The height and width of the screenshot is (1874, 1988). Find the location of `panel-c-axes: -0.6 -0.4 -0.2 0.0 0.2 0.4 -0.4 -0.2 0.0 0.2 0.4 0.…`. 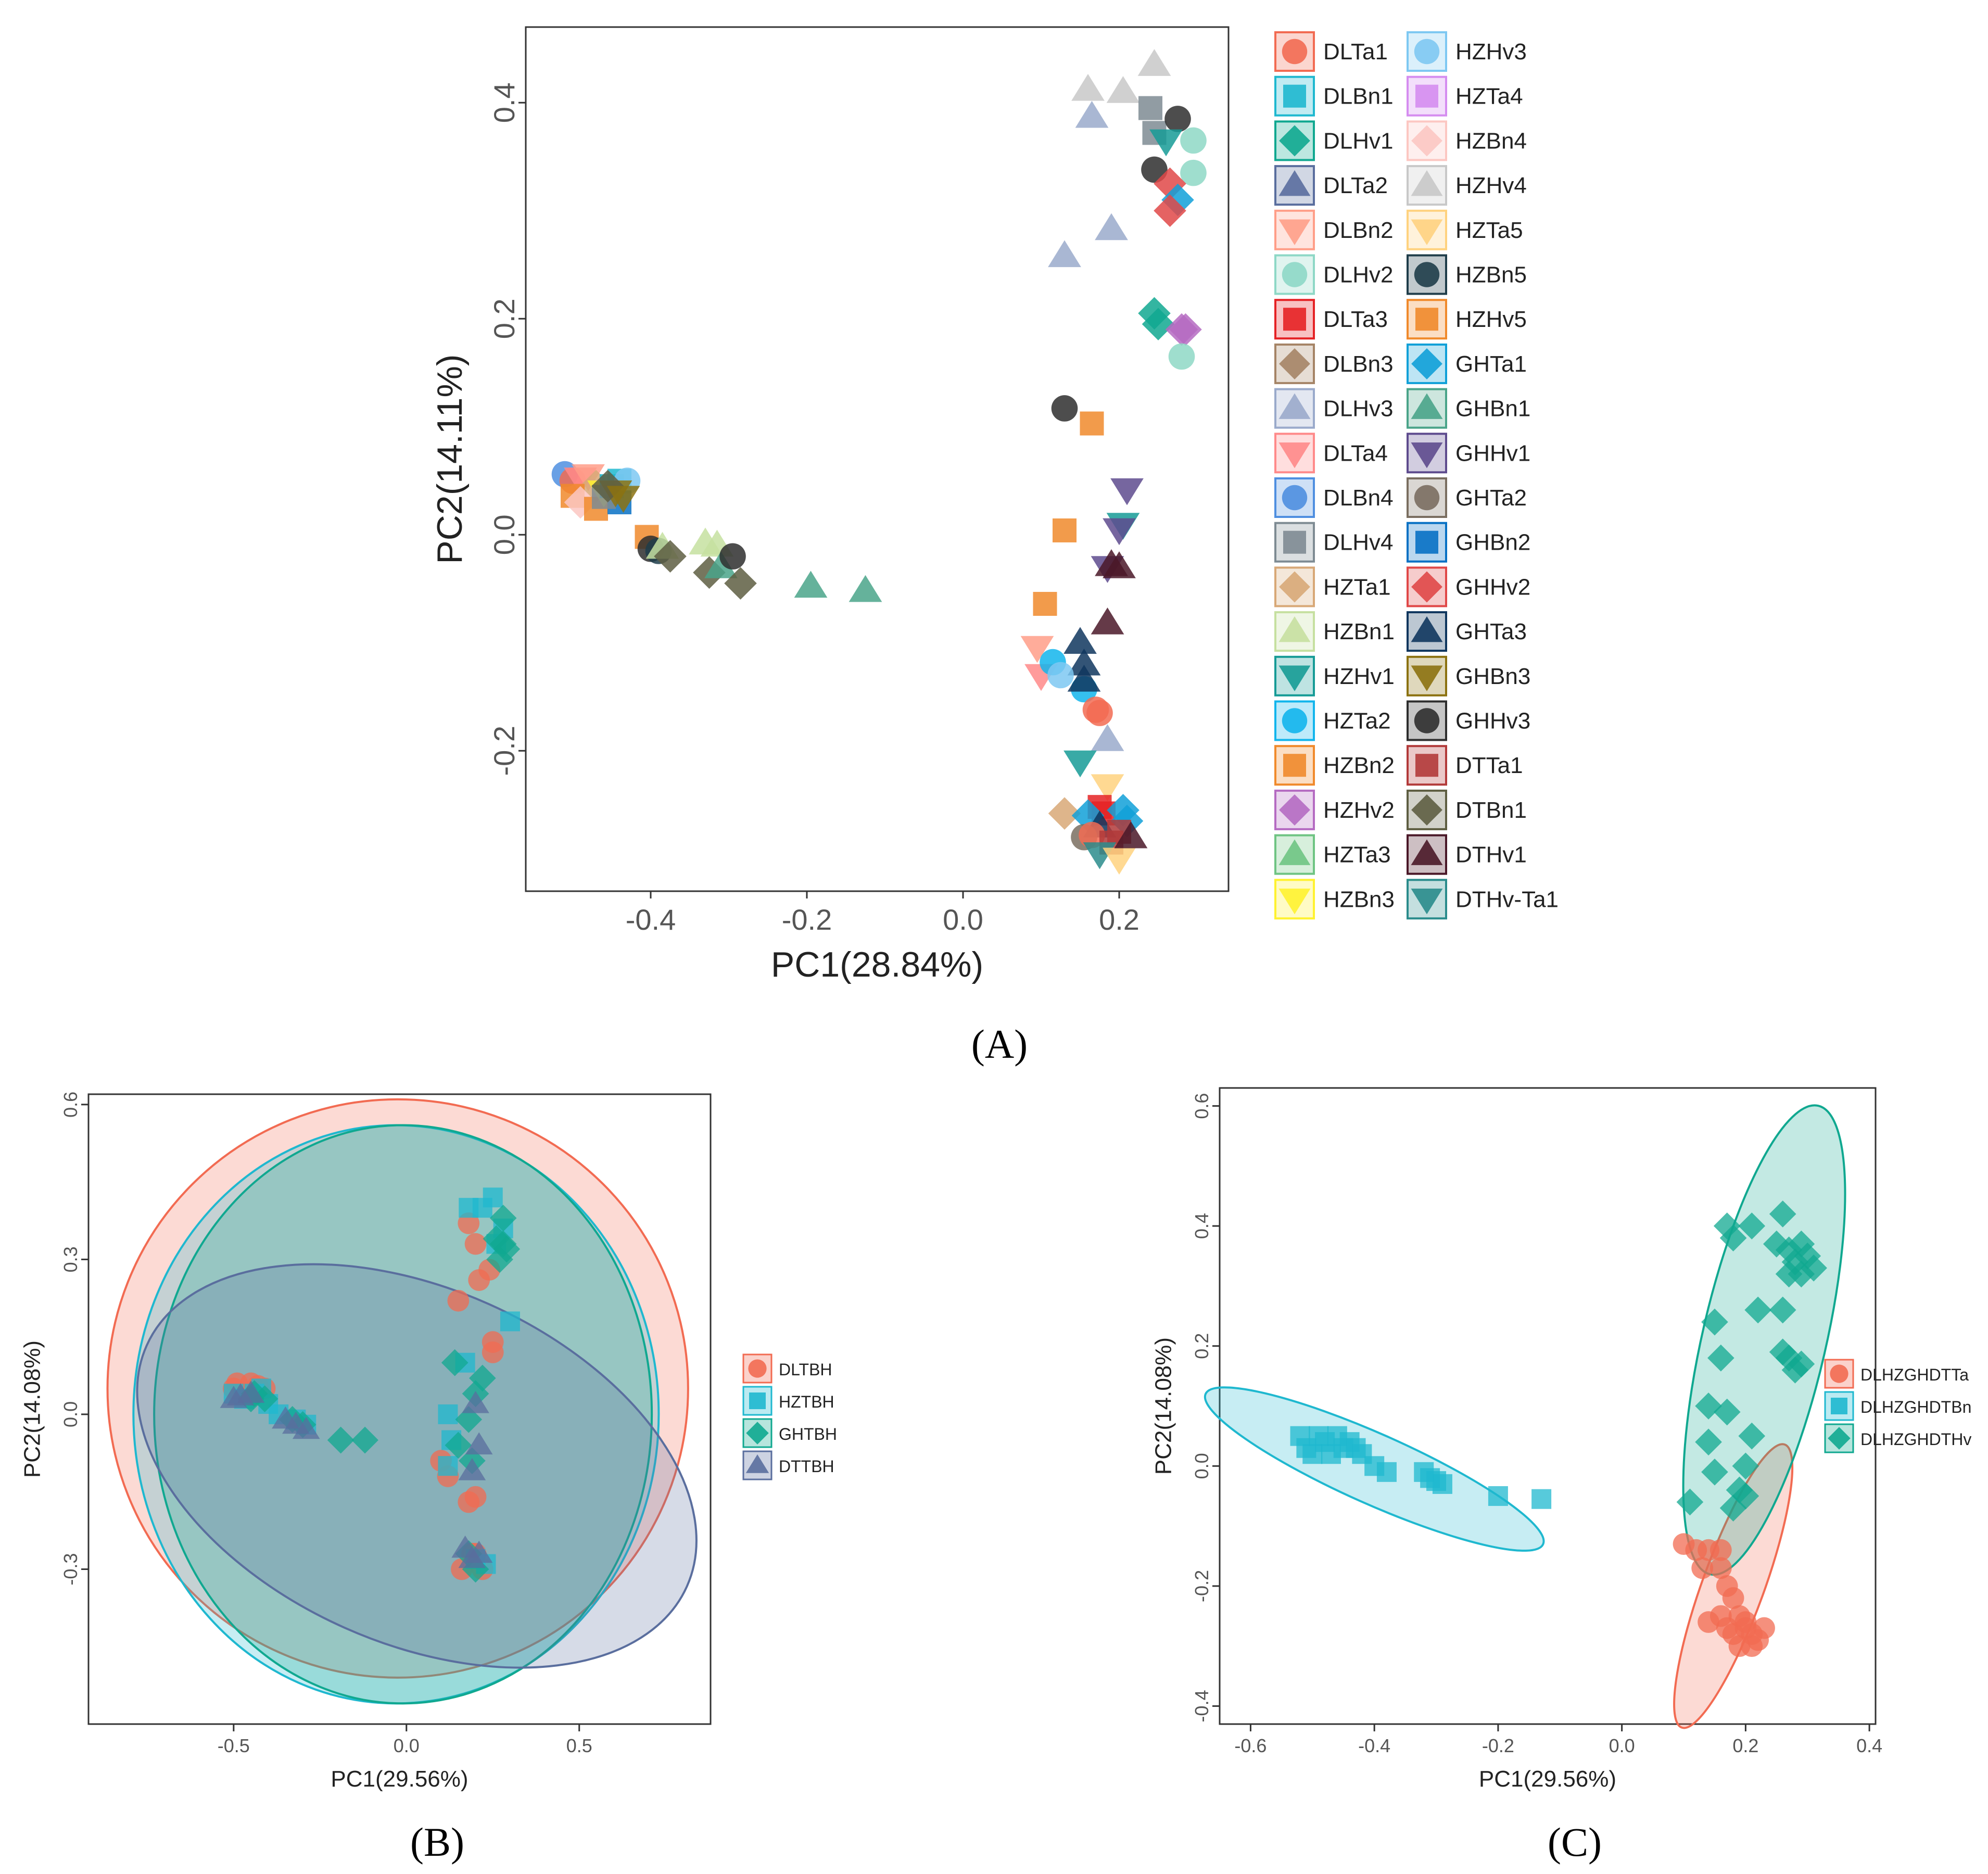

panel-c-axes: -0.6 -0.4 -0.2 0.0 0.2 0.4 -0.4 -0.2 0.0 0.2 0.4 0.… is located at coordinates (1516, 1439).